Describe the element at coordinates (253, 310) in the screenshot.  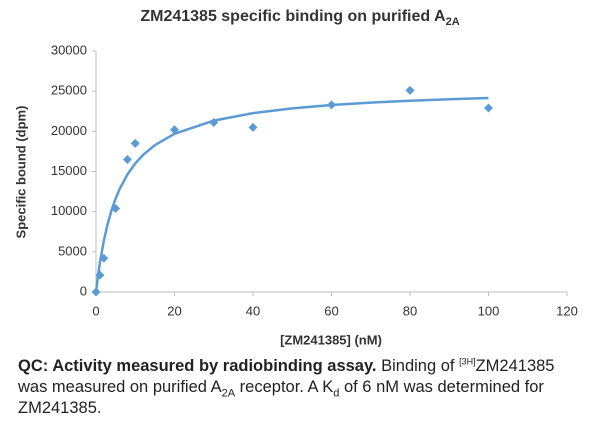
I see `x-tick-label: 40` at that location.